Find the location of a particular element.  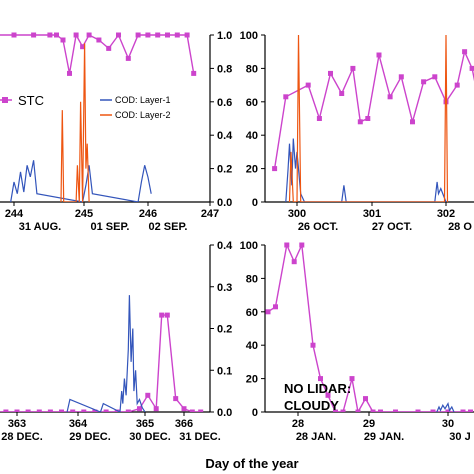

x-tick-label: 29 is located at coordinates (369, 424).